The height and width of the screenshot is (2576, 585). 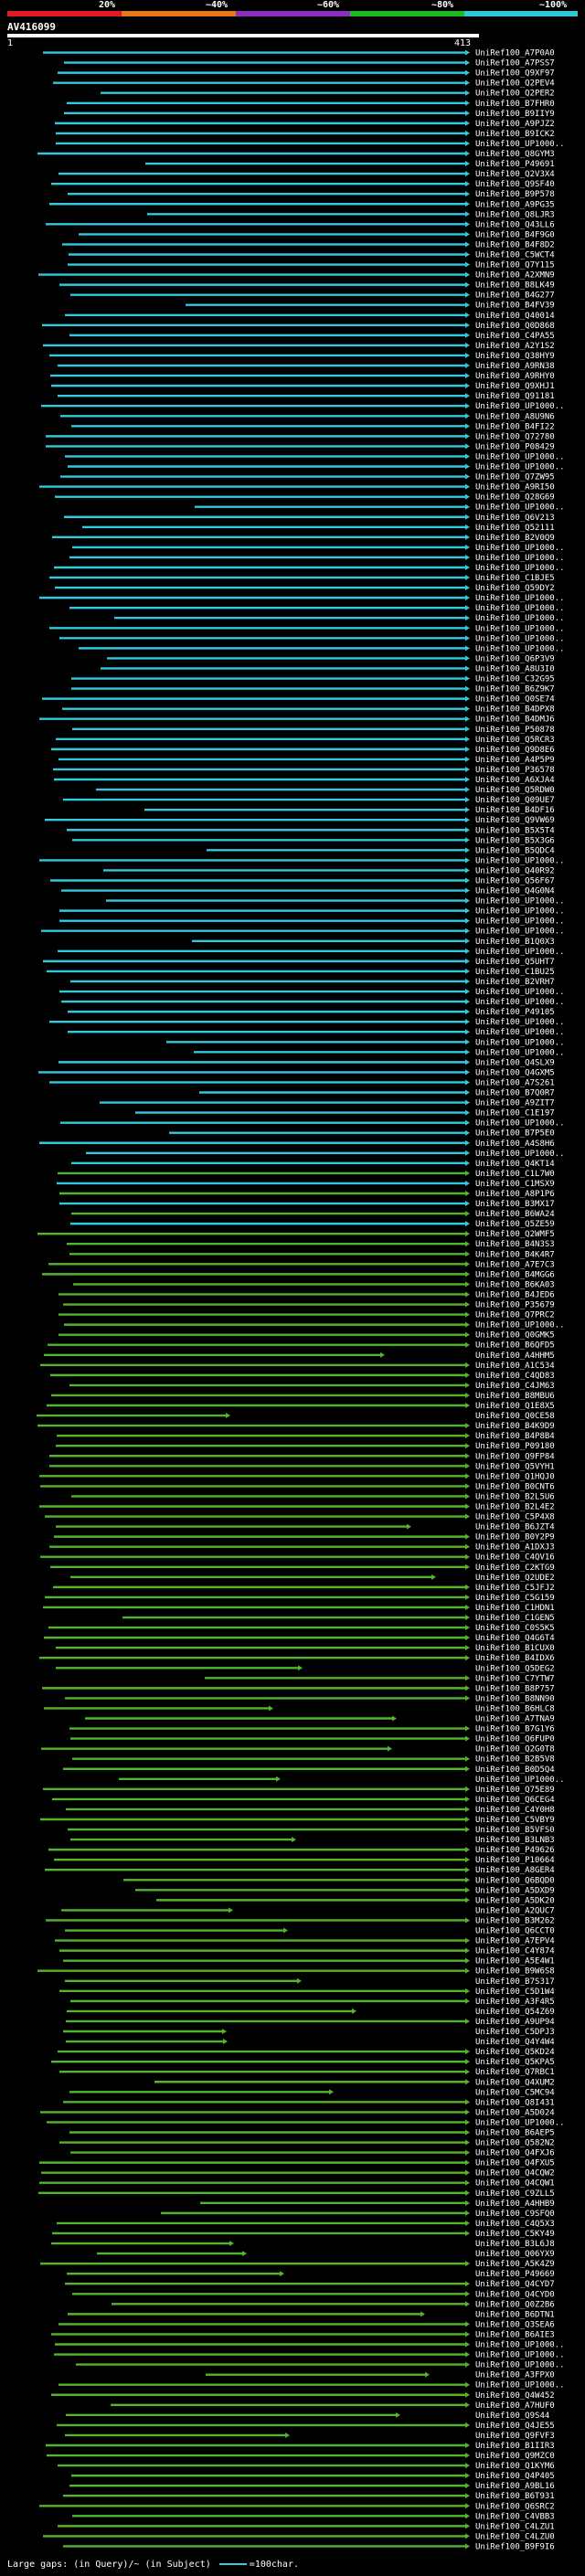 What do you see at coordinates (515, 2274) in the screenshot?
I see `hit-label: UniRef100_P49669` at bounding box center [515, 2274].